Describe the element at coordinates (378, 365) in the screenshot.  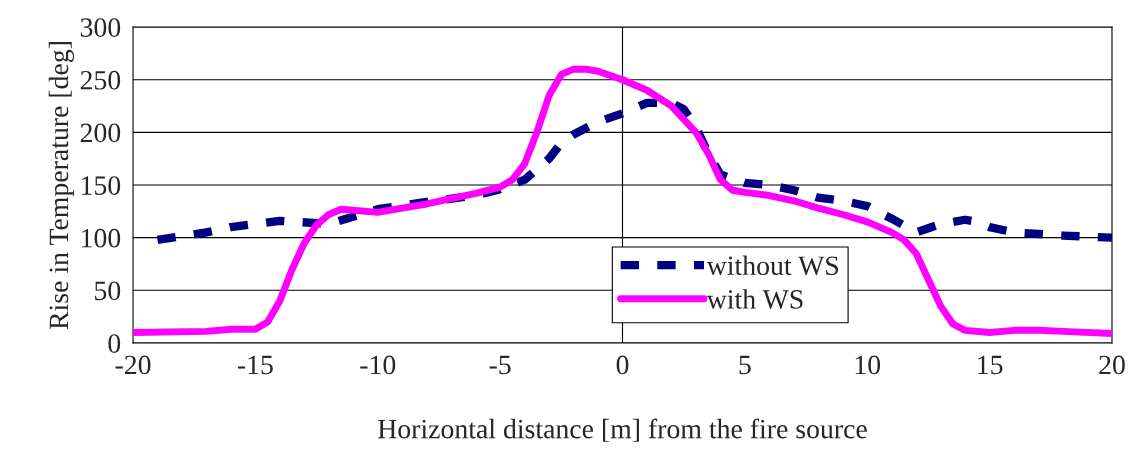
I see `x-tick-label: -10` at that location.